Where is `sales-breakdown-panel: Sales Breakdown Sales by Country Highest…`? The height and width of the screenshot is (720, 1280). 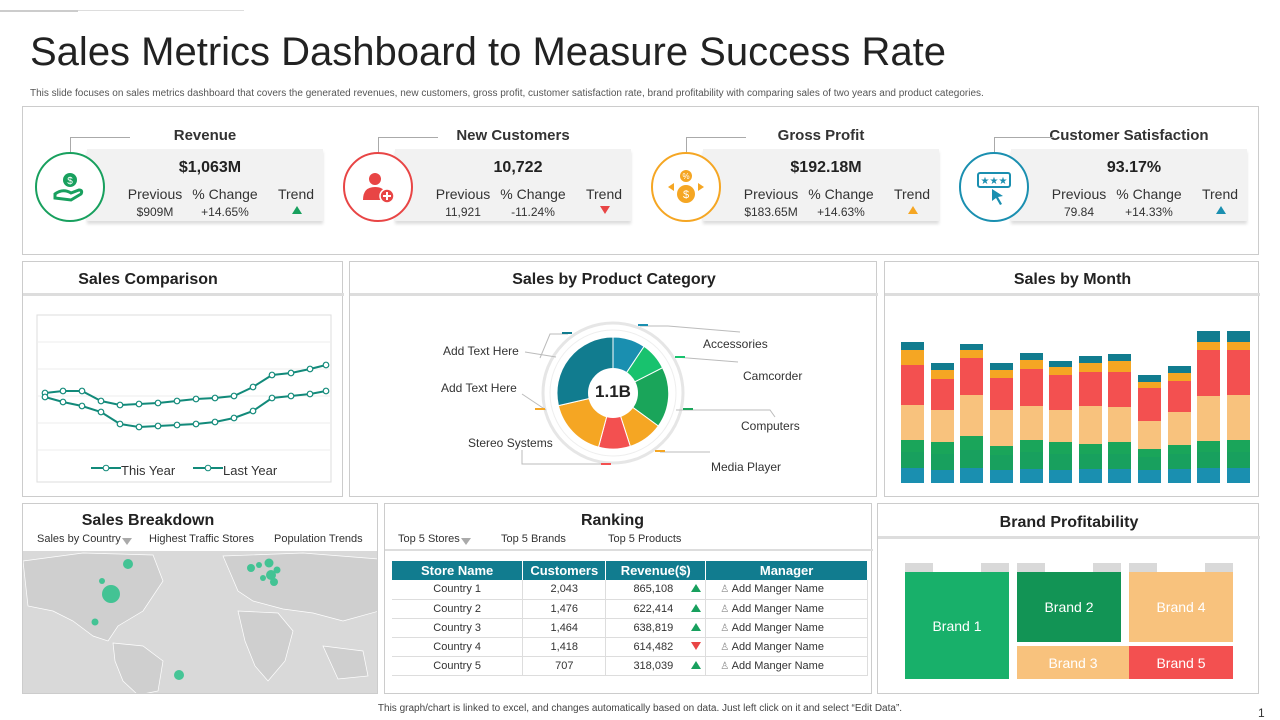 sales-breakdown-panel: Sales Breakdown Sales by Country Highest… is located at coordinates (200, 598).